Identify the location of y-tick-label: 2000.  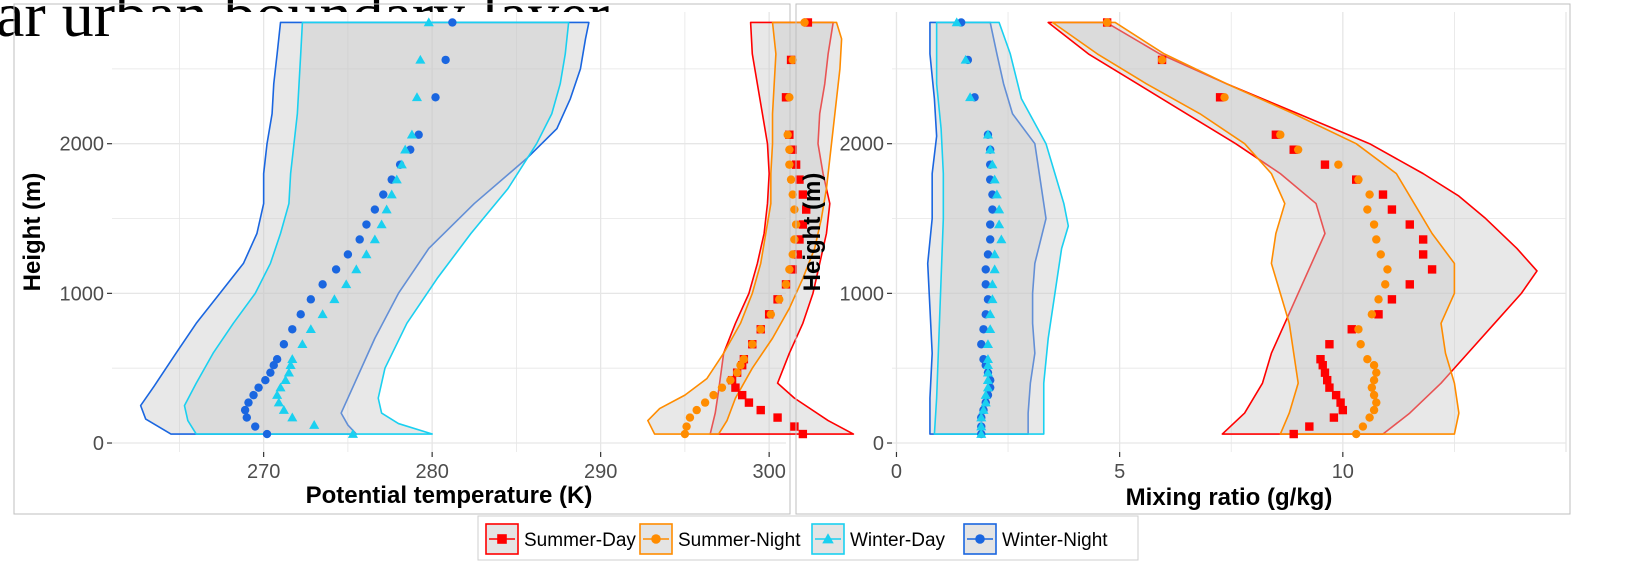
(862, 145).